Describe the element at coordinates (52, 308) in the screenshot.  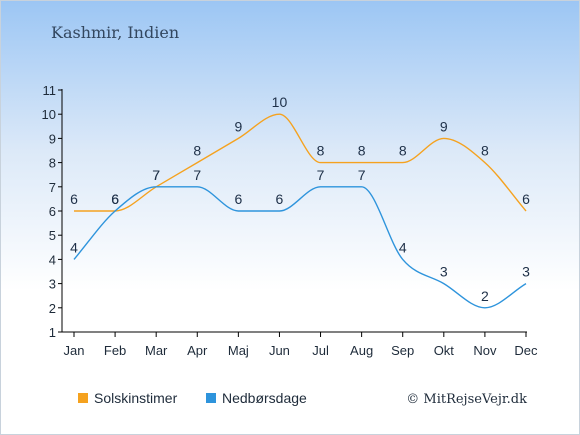
I see `y-tick-label: 2` at that location.